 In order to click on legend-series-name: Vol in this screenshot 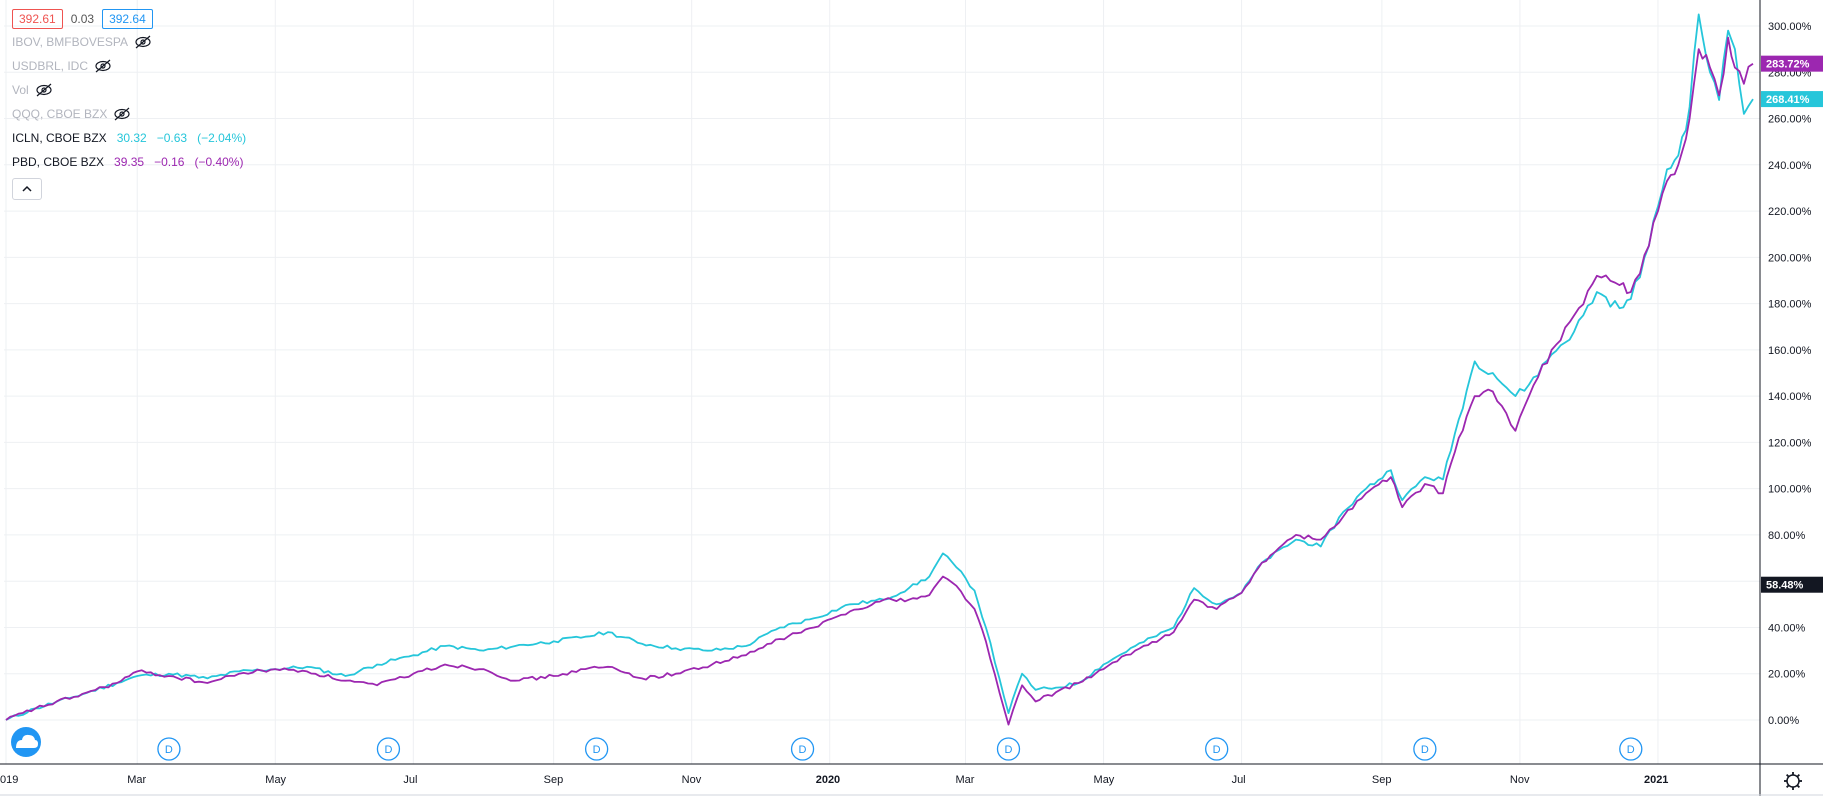, I will do `click(20, 90)`.